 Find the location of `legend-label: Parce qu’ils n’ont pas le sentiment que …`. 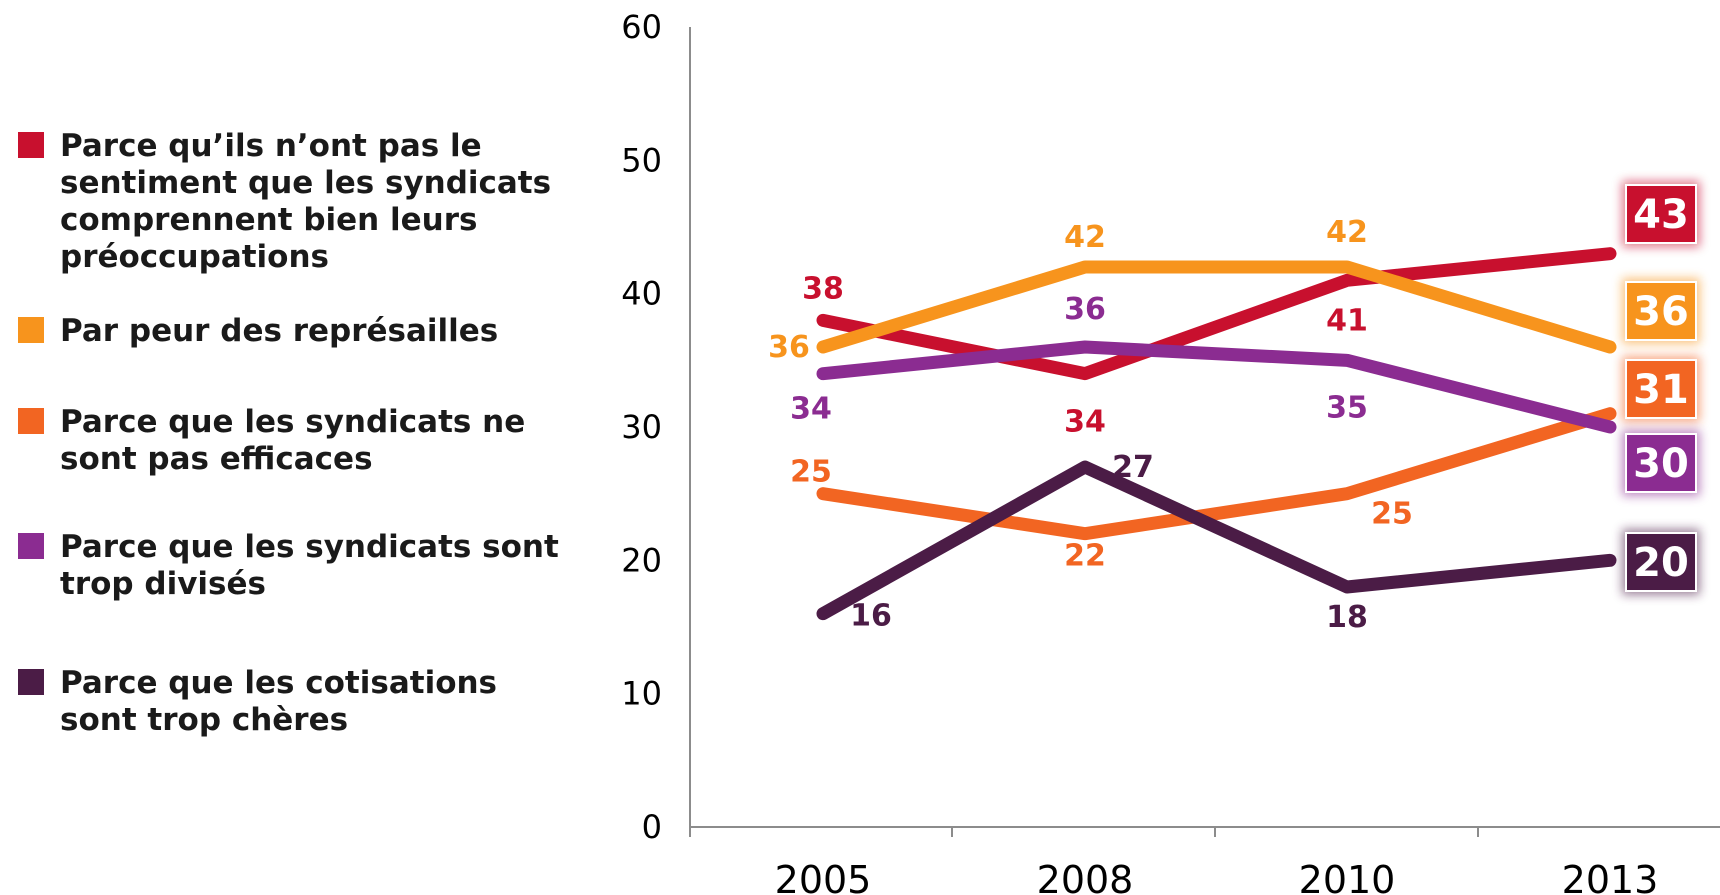

legend-label: Parce qu’ils n’ont pas le sentiment que … is located at coordinates (306, 201).